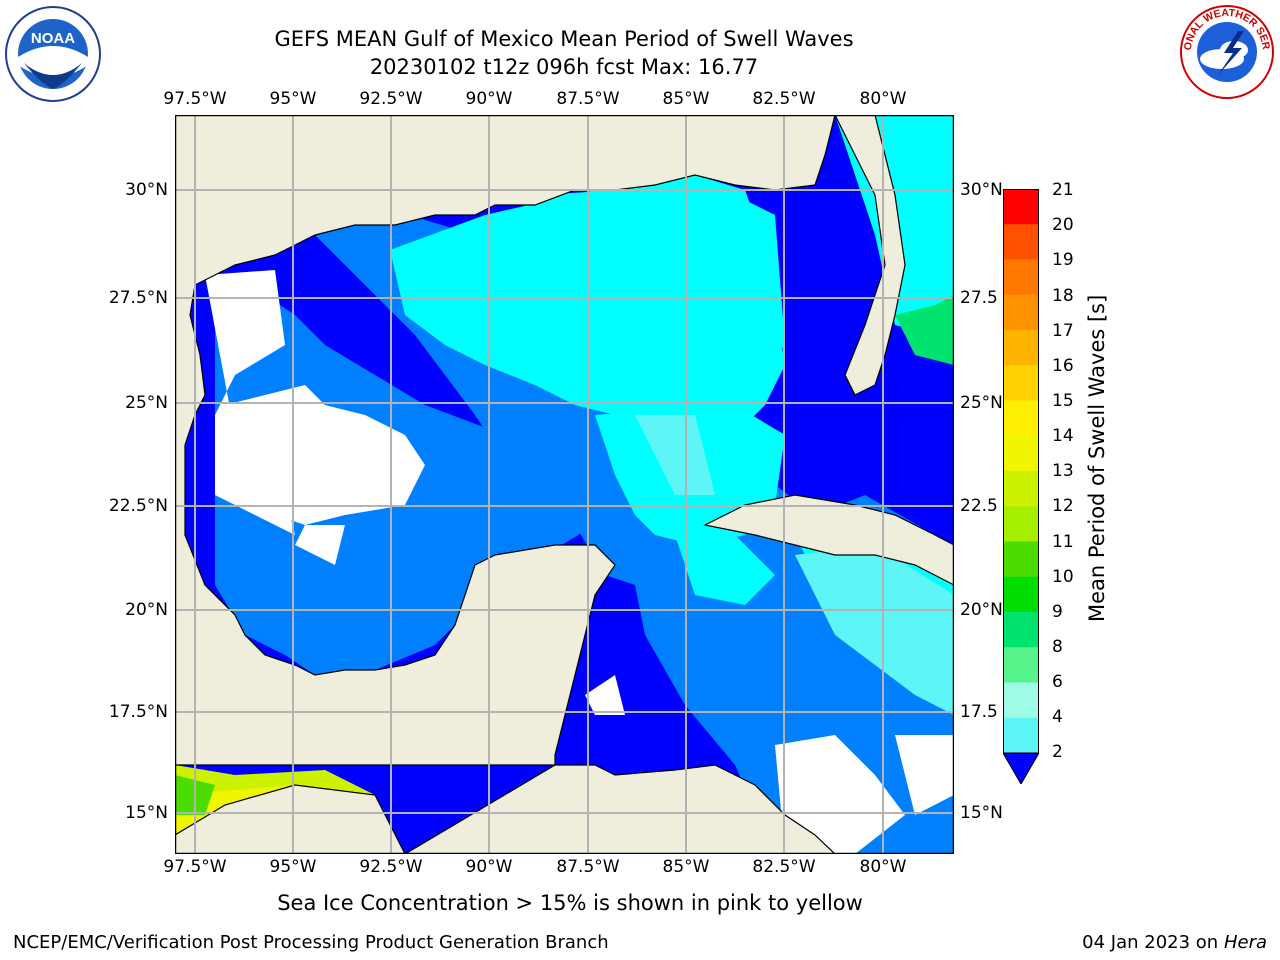  What do you see at coordinates (391, 99) in the screenshot?
I see `lon-label-top: 92.5°W` at bounding box center [391, 99].